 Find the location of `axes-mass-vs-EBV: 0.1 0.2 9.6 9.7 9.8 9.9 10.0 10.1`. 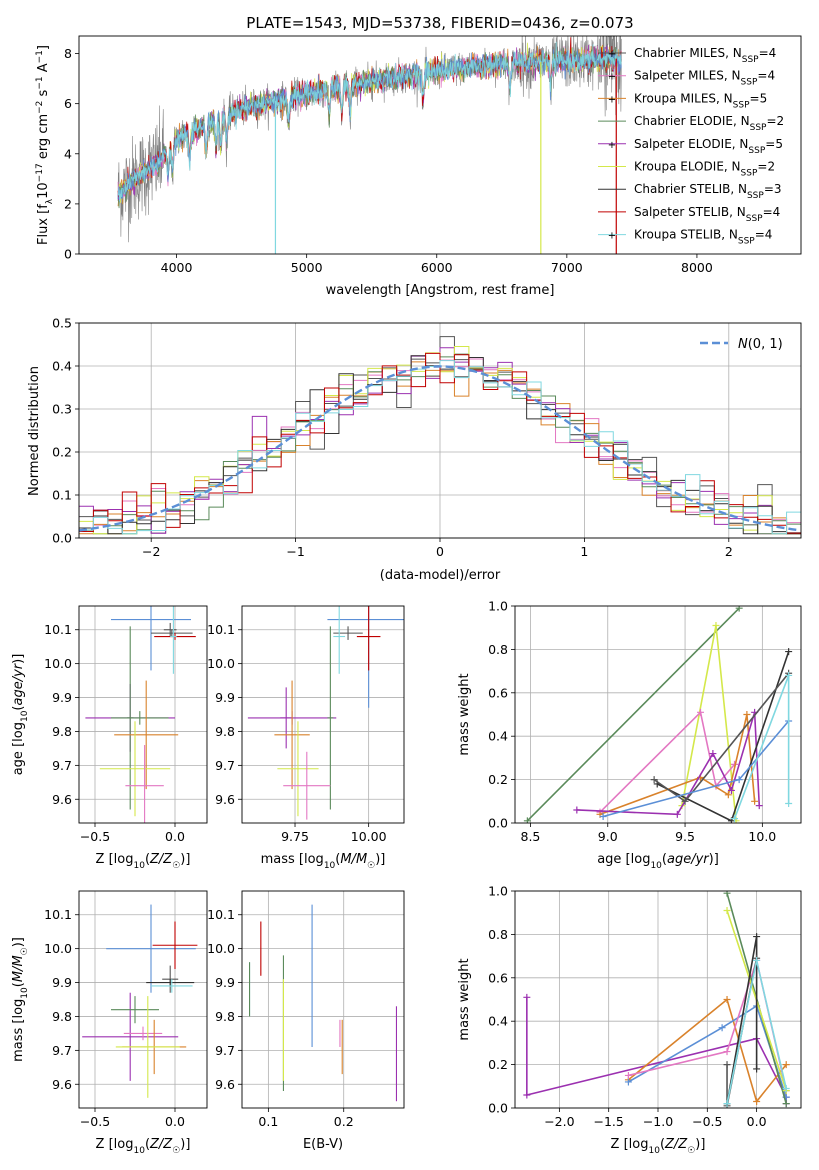

axes-mass-vs-EBV: 0.1 0.2 9.6 9.7 9.8 9.9 10.0 10.1 is located at coordinates (306, 1009).